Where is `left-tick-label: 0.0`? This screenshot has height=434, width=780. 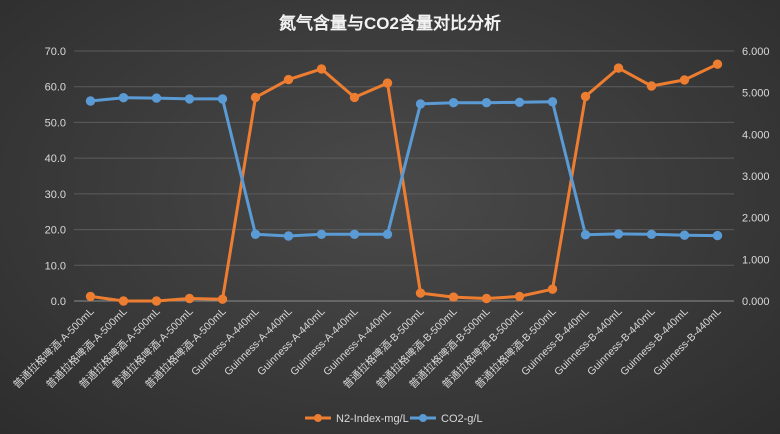
left-tick-label: 0.0 is located at coordinates (58, 302).